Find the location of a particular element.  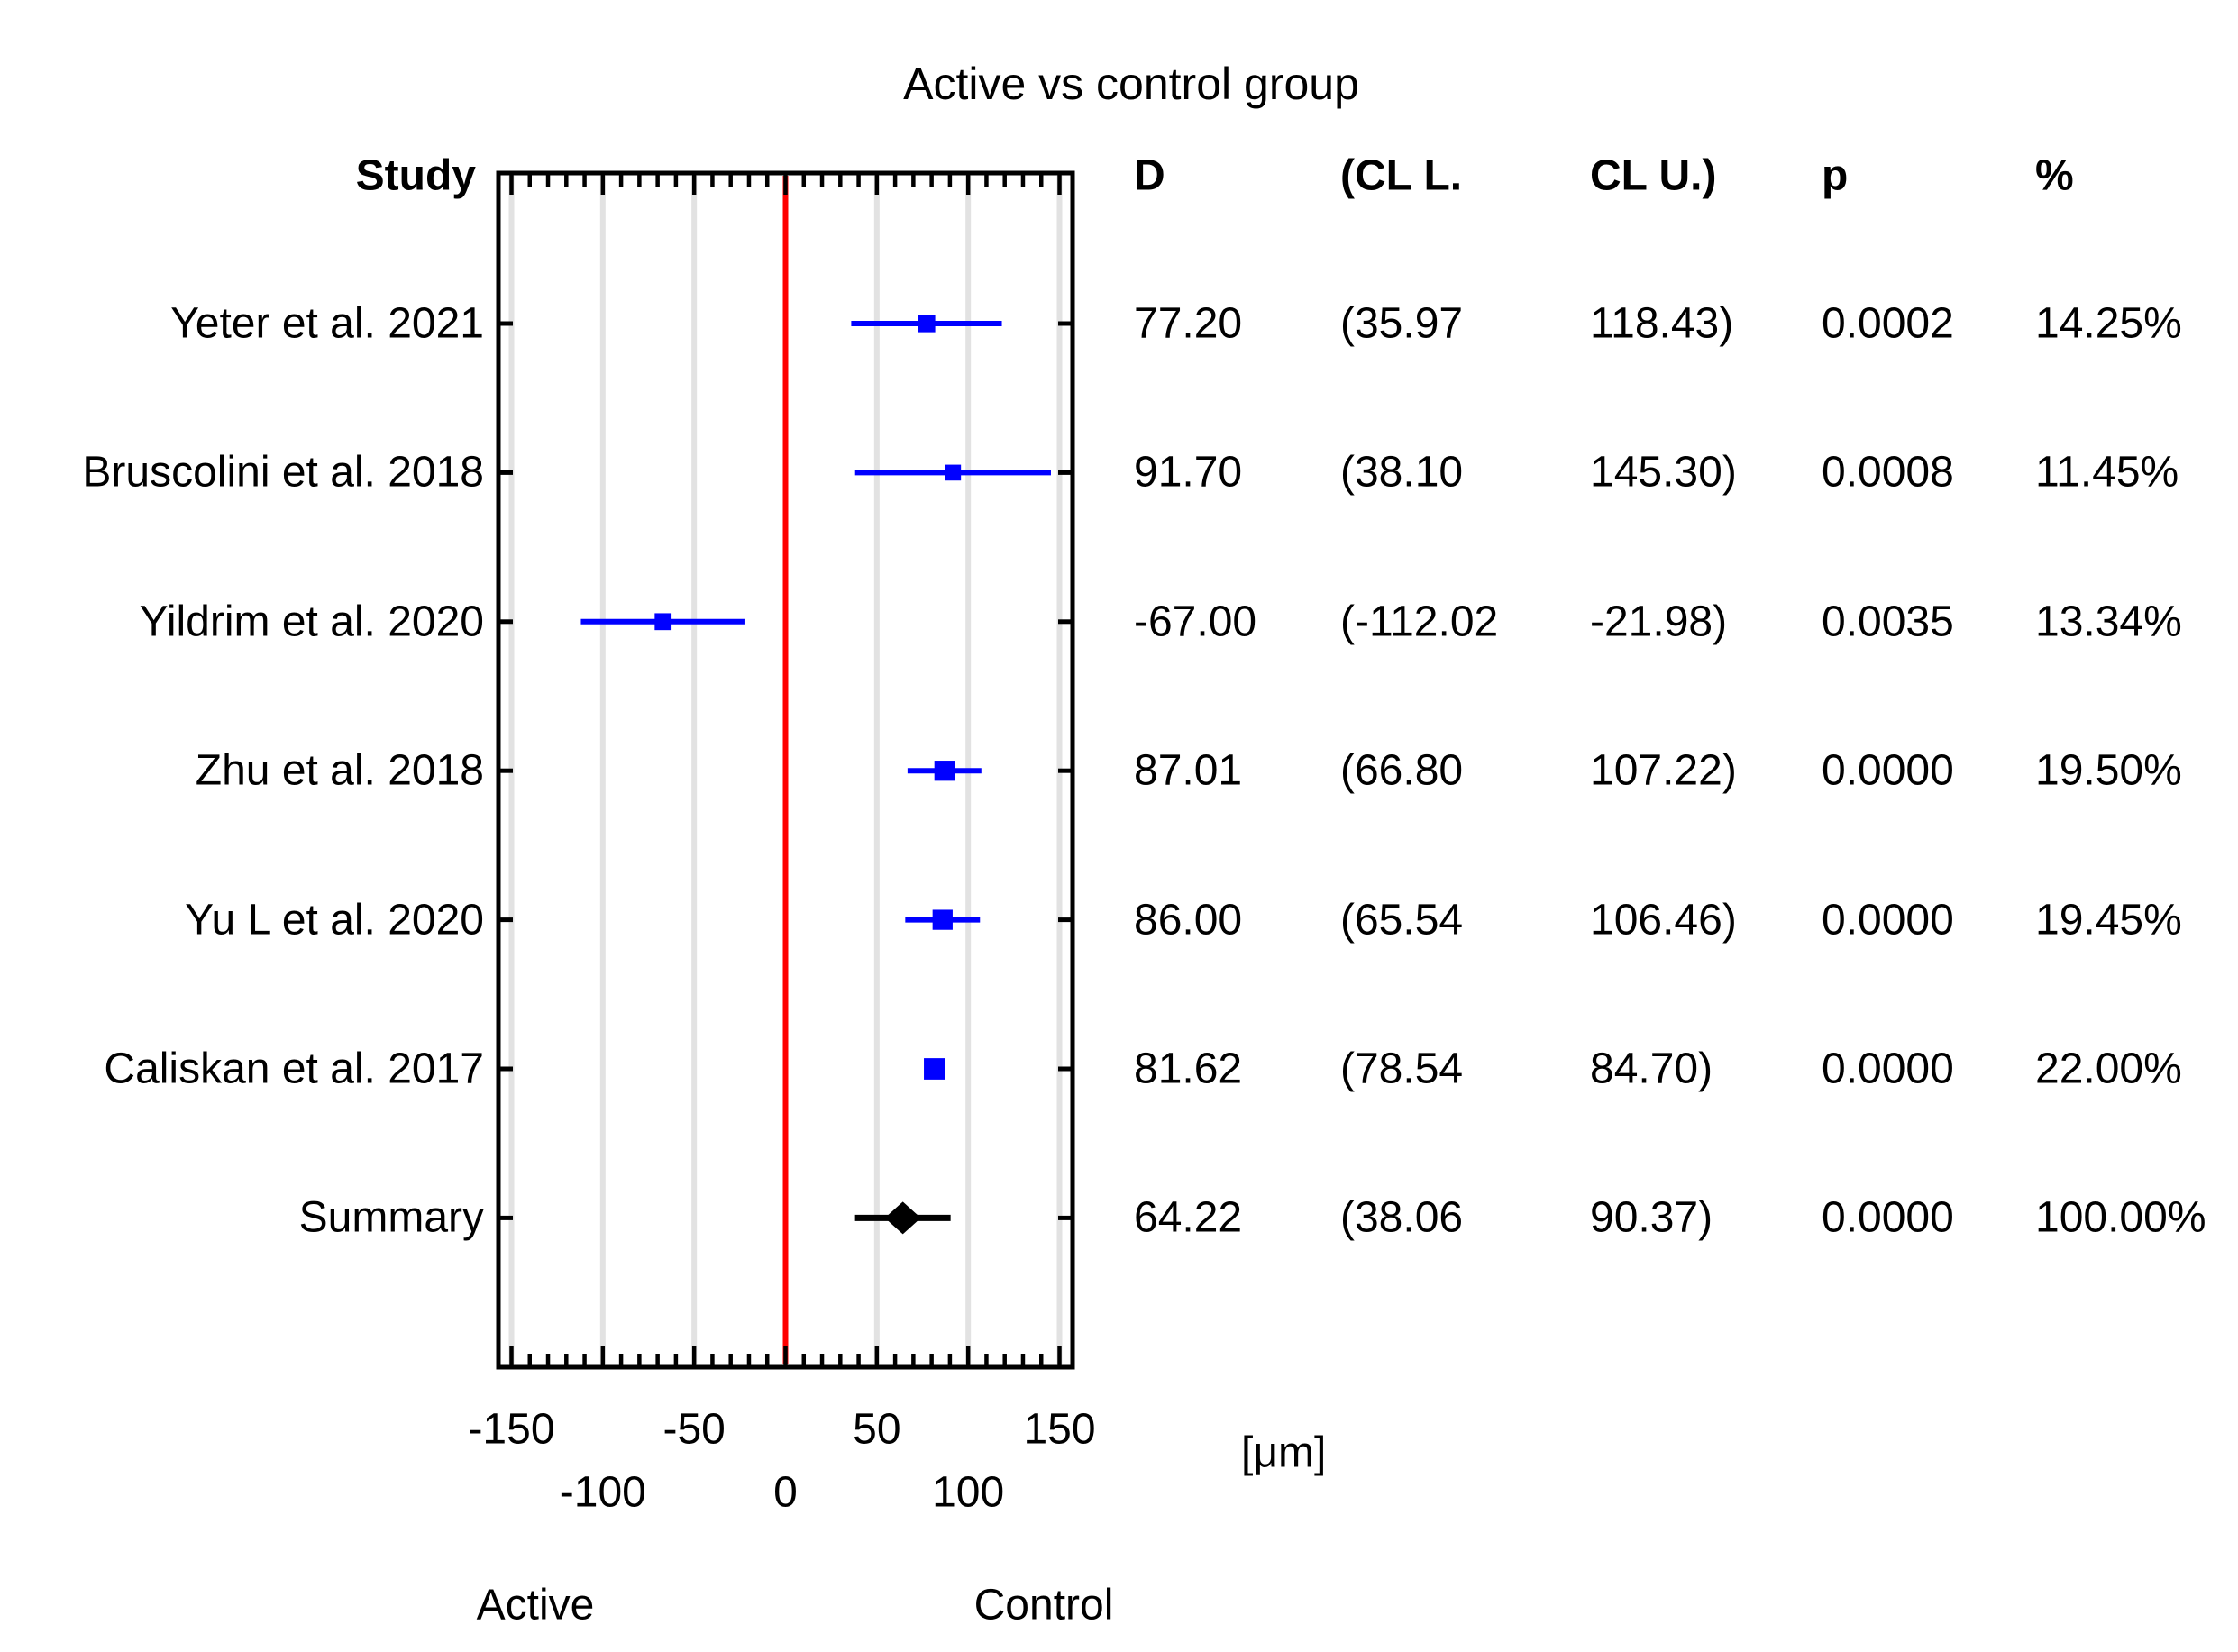

cell-cl-upper: 118.43) is located at coordinates (1662, 324).